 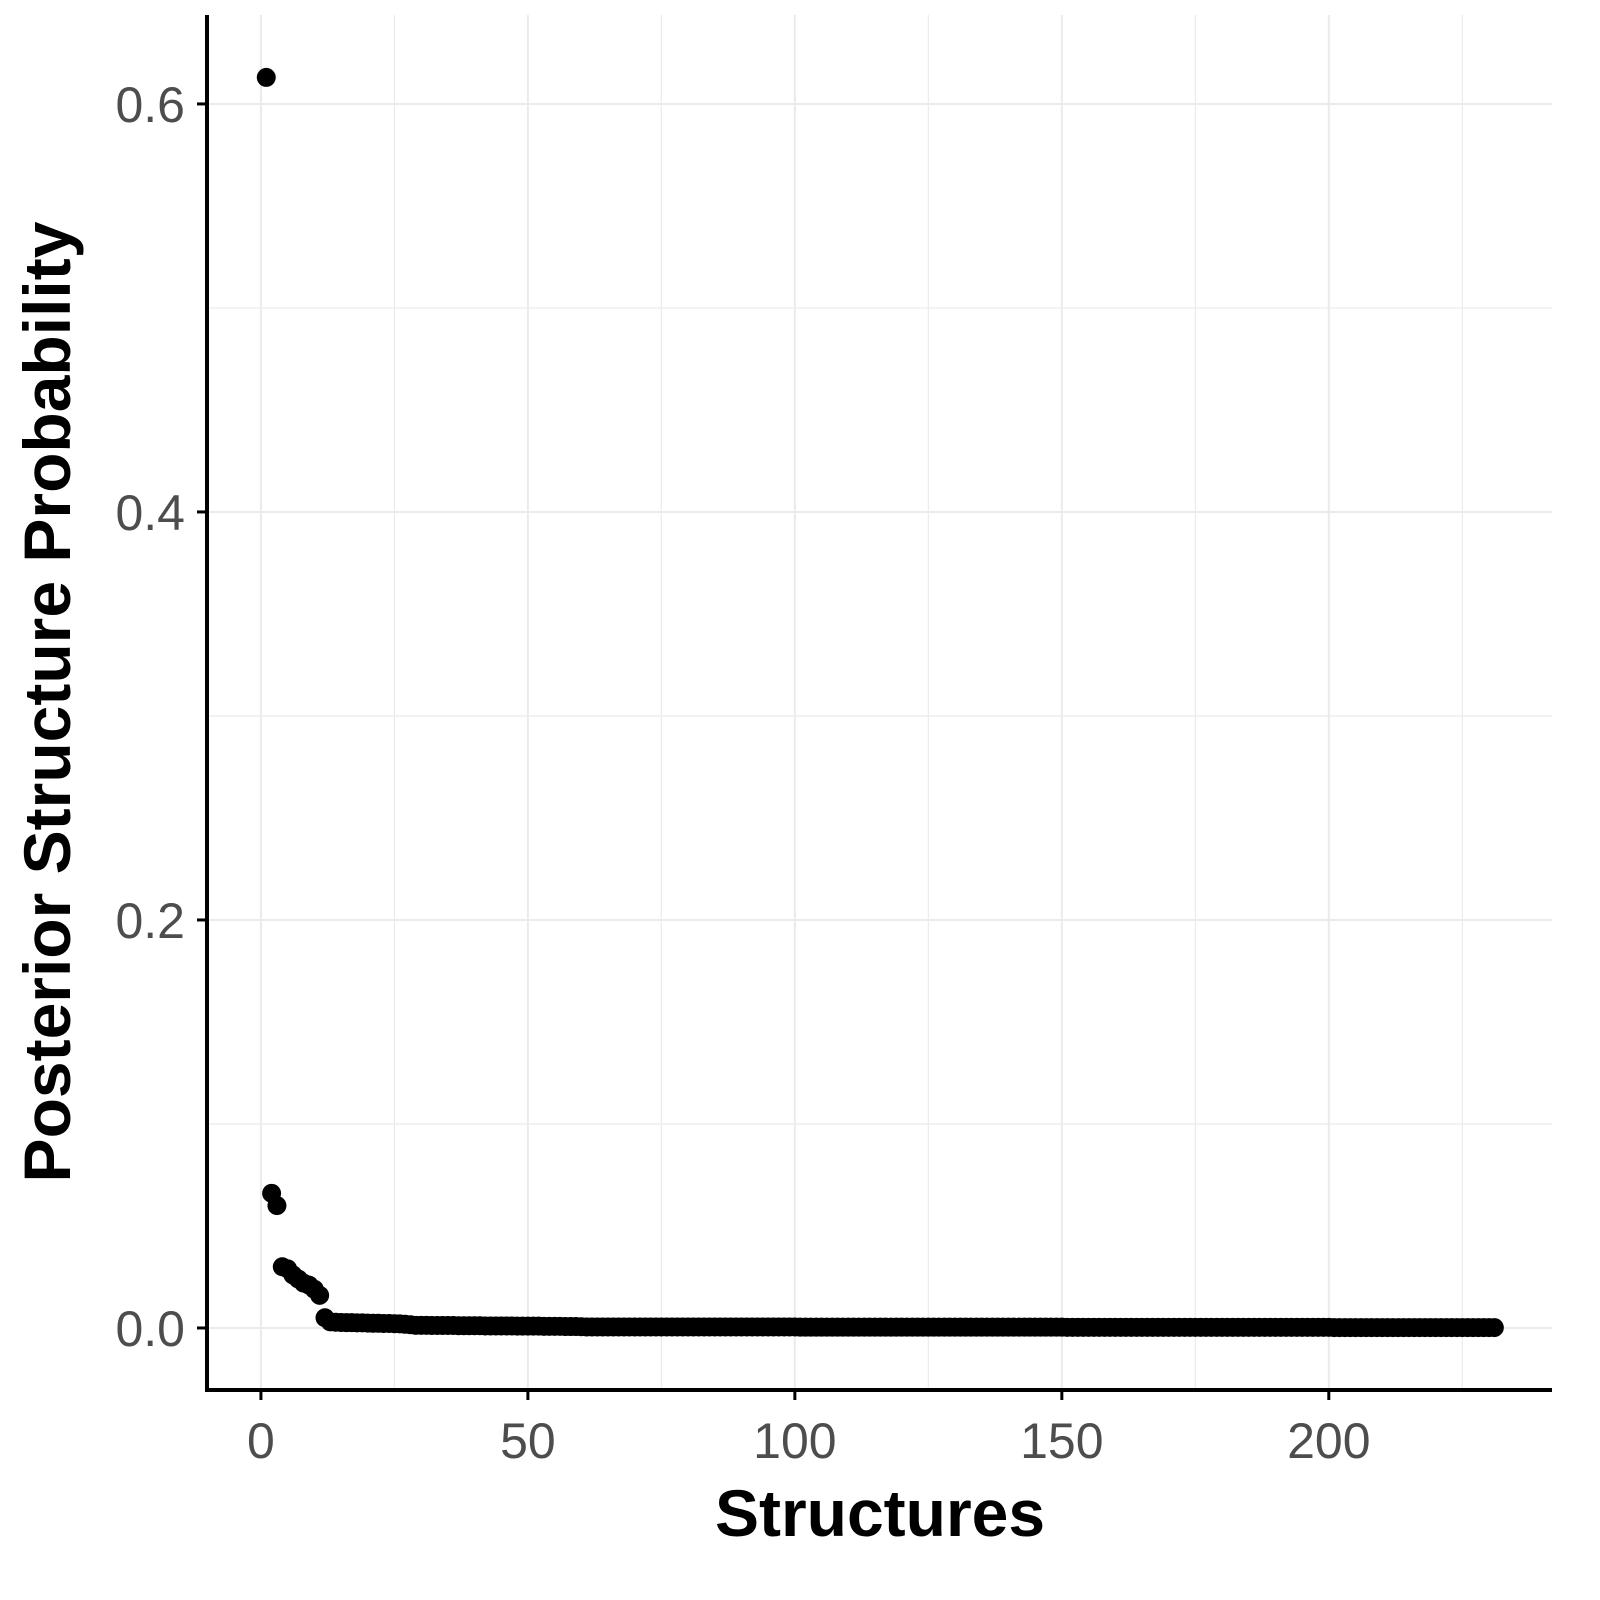 I want to click on y-tick-label: 0.6, so click(x=150, y=105).